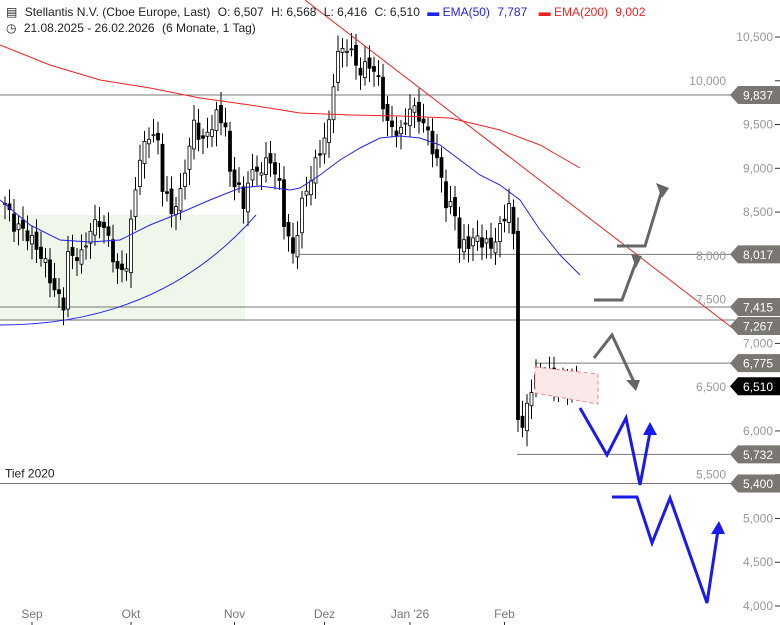  I want to click on y-tick-label: 6,500, so click(711, 387).